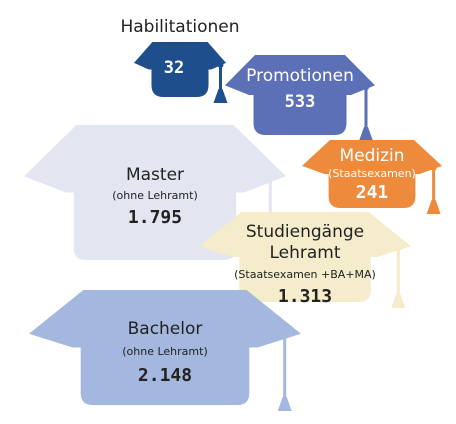  I want to click on category-label: Medizin, so click(371, 156).